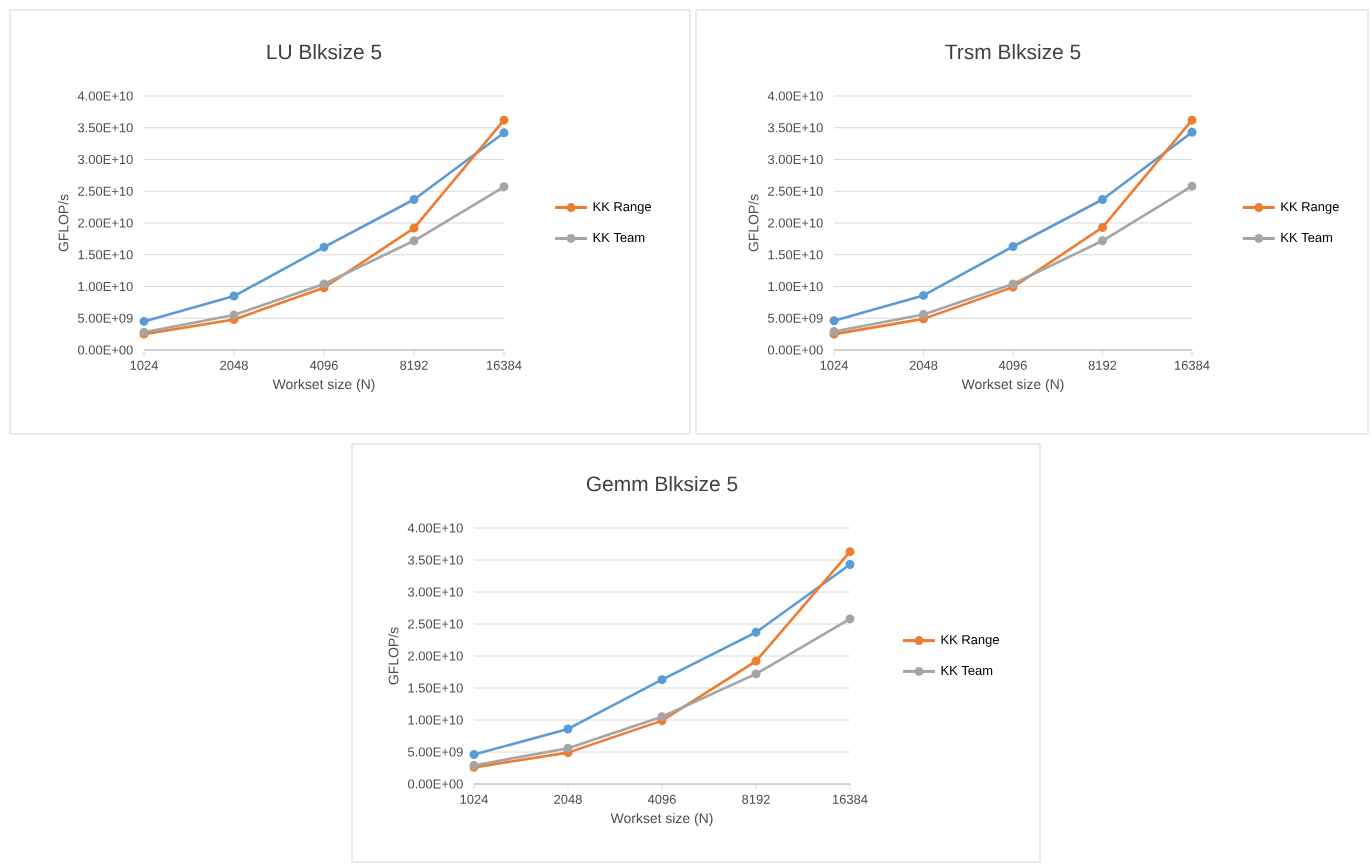 The width and height of the screenshot is (1372, 866). Describe the element at coordinates (324, 51) in the screenshot. I see `chart-title: LU Blksize 5` at that location.